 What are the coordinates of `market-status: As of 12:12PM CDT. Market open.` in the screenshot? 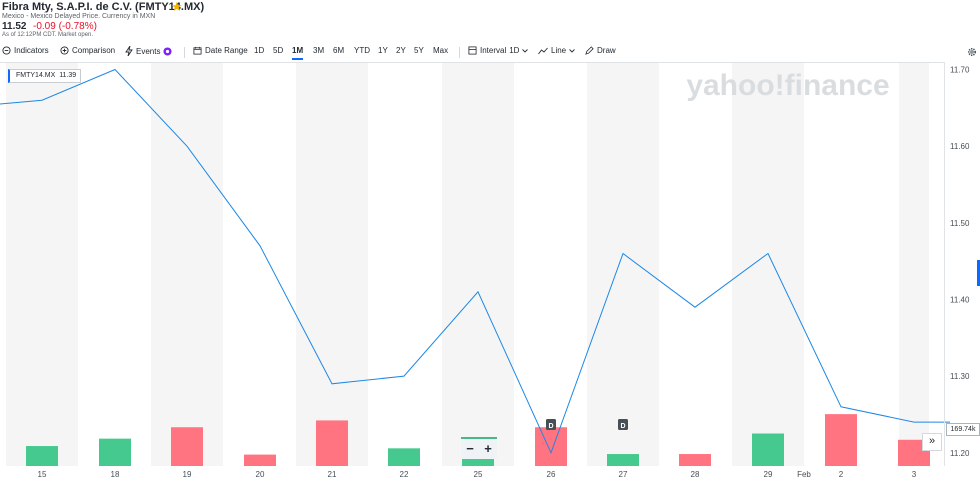 It's located at (48, 35).